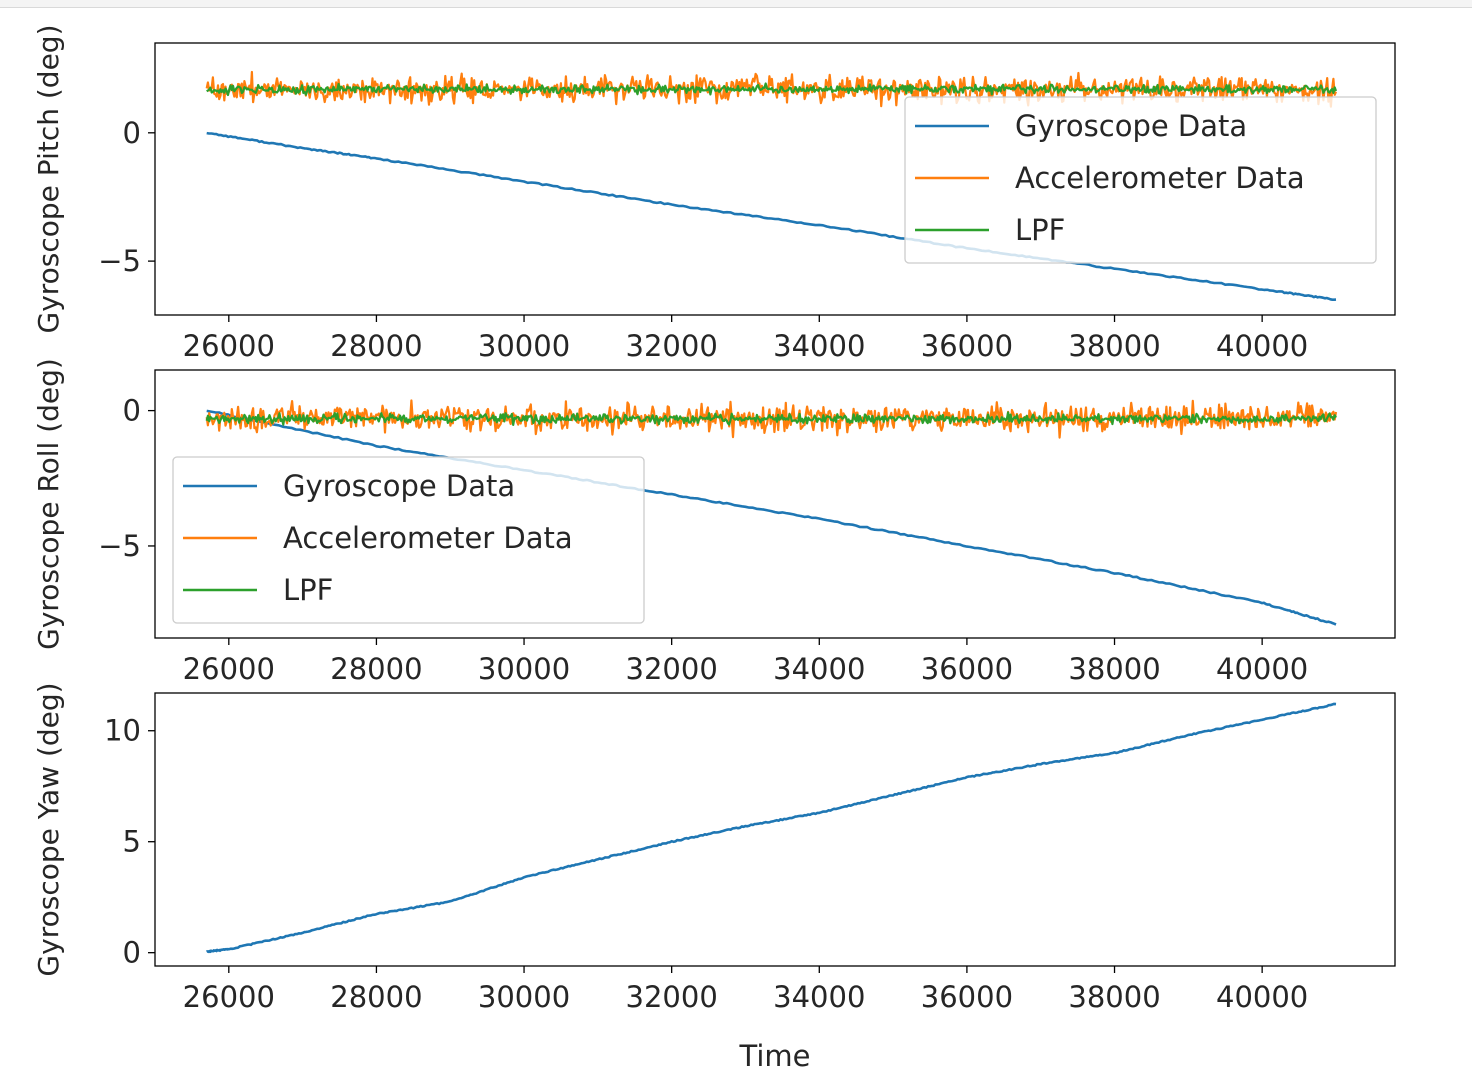 The width and height of the screenshot is (1472, 1090). I want to click on y-axis-label: Gyroscope Pitch (deg), so click(48, 179).